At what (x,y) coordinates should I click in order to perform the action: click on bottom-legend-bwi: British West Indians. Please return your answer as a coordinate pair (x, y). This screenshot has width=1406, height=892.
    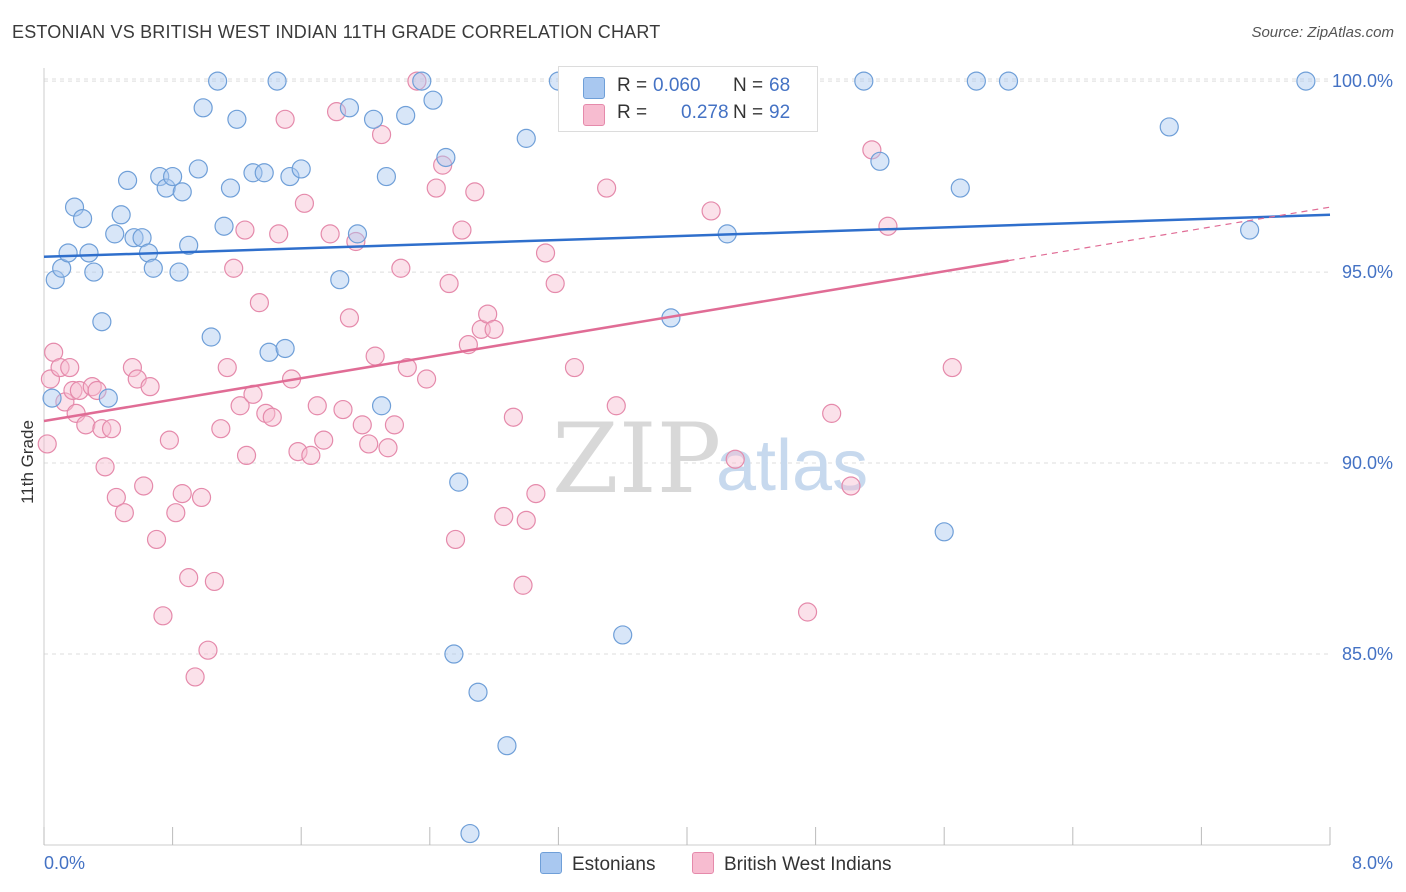
    Looking at the image, I should click on (792, 864).